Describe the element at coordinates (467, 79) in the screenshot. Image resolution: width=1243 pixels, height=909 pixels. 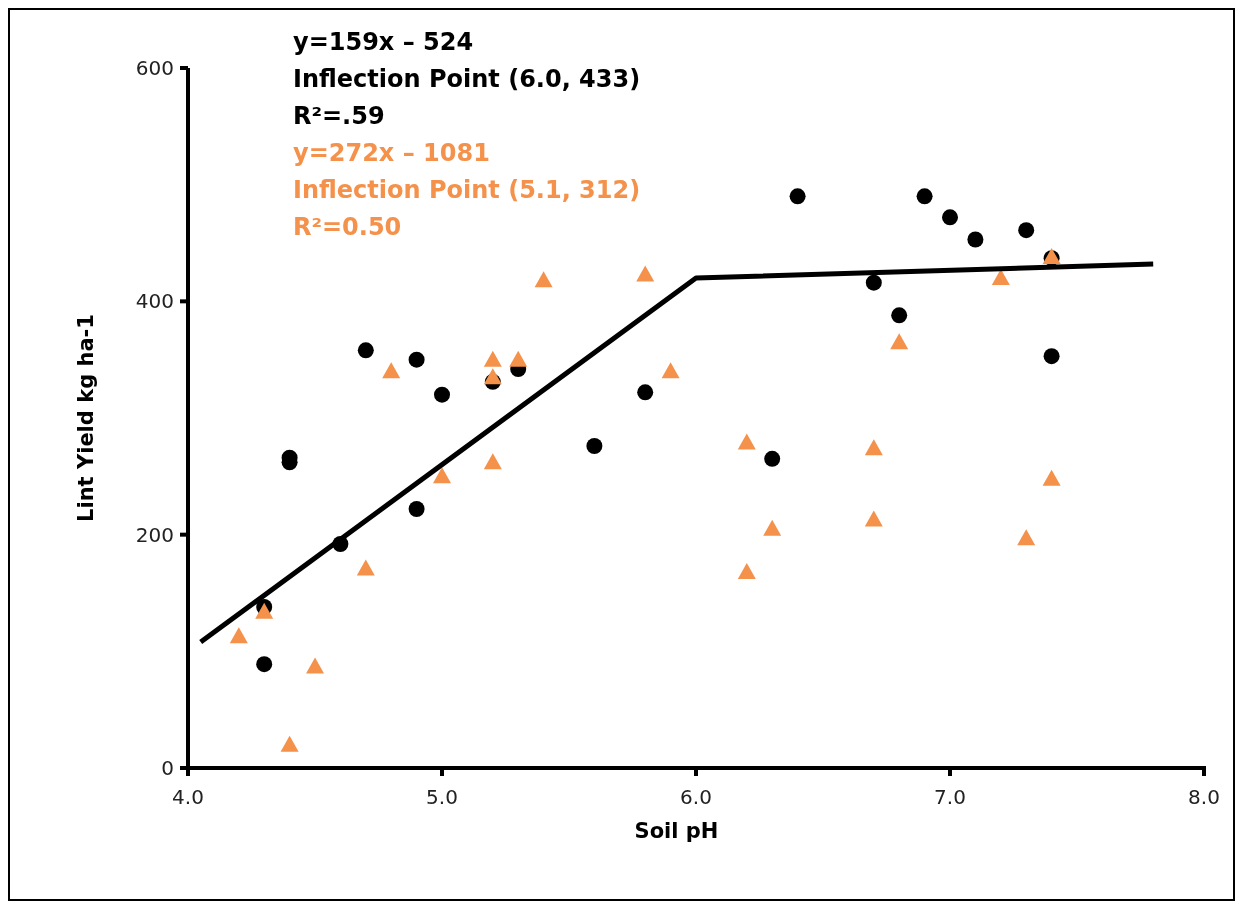
I see `annotation: Inflection Point (6.0, 433)` at that location.